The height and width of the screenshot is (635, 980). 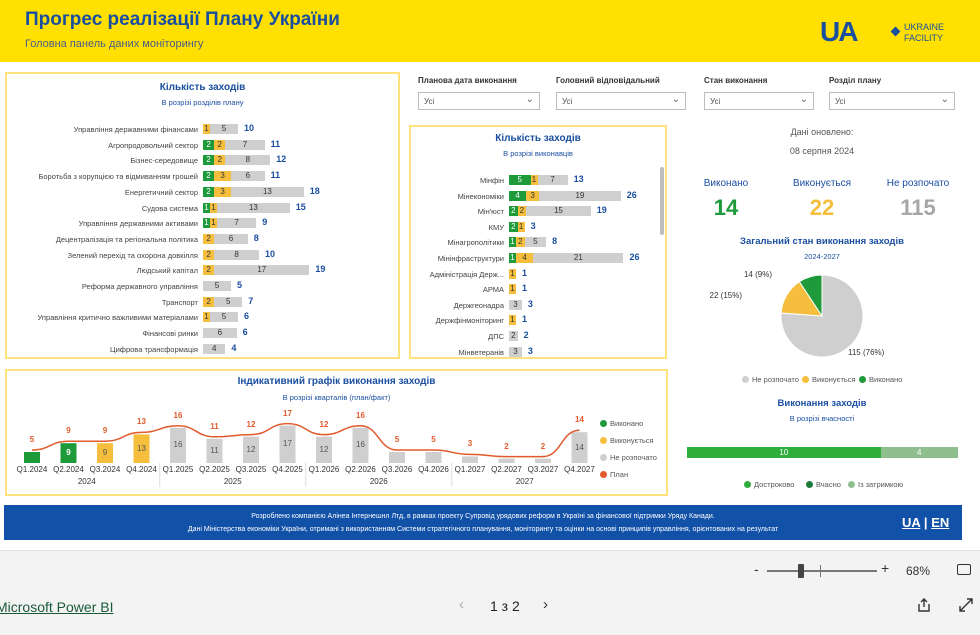 What do you see at coordinates (262, 270) in the screenshot?
I see `bar-segment-not-started: 17` at bounding box center [262, 270].